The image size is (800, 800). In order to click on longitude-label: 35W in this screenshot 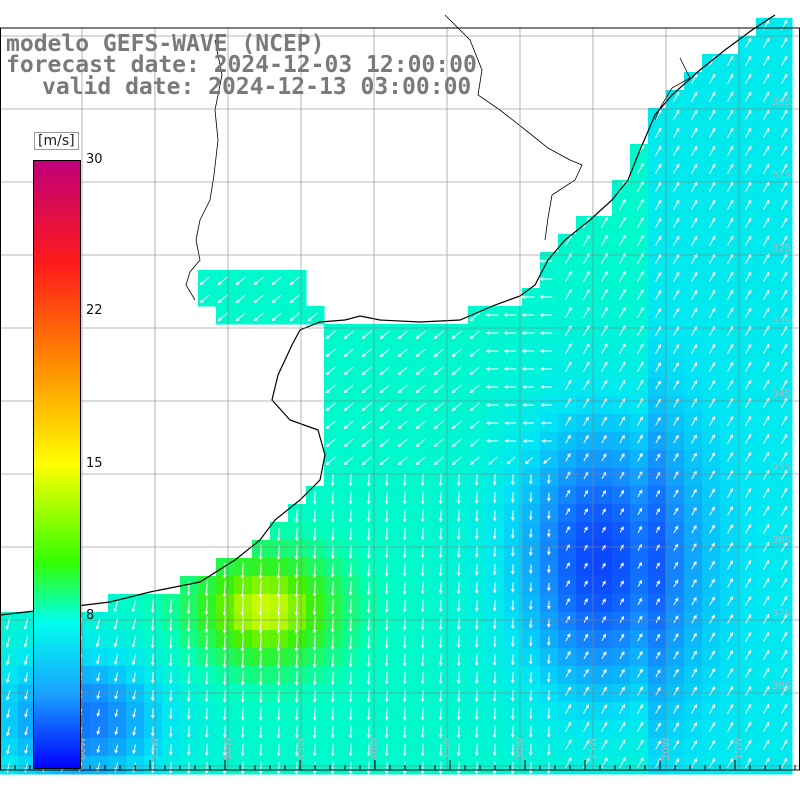, I will do `click(447, 748)`.